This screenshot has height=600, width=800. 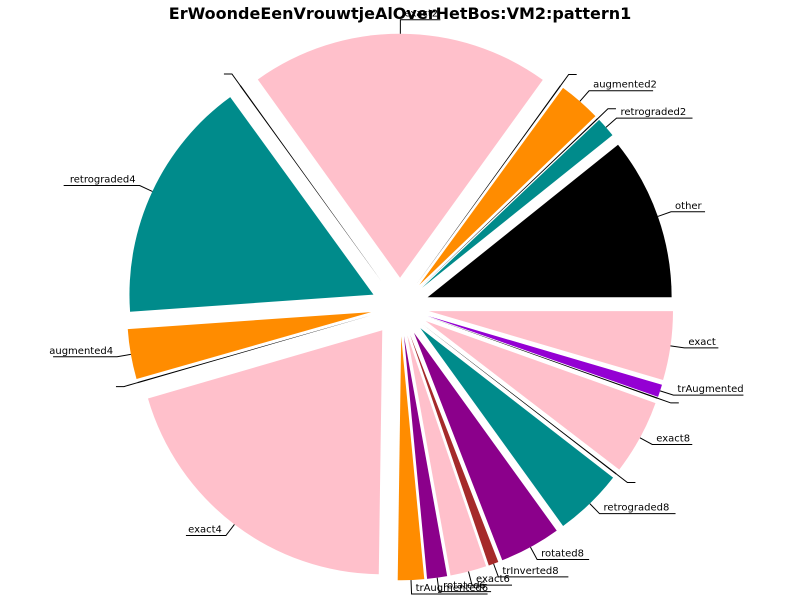 What do you see at coordinates (694, 347) in the screenshot?
I see `leader-line-exact` at bounding box center [694, 347].